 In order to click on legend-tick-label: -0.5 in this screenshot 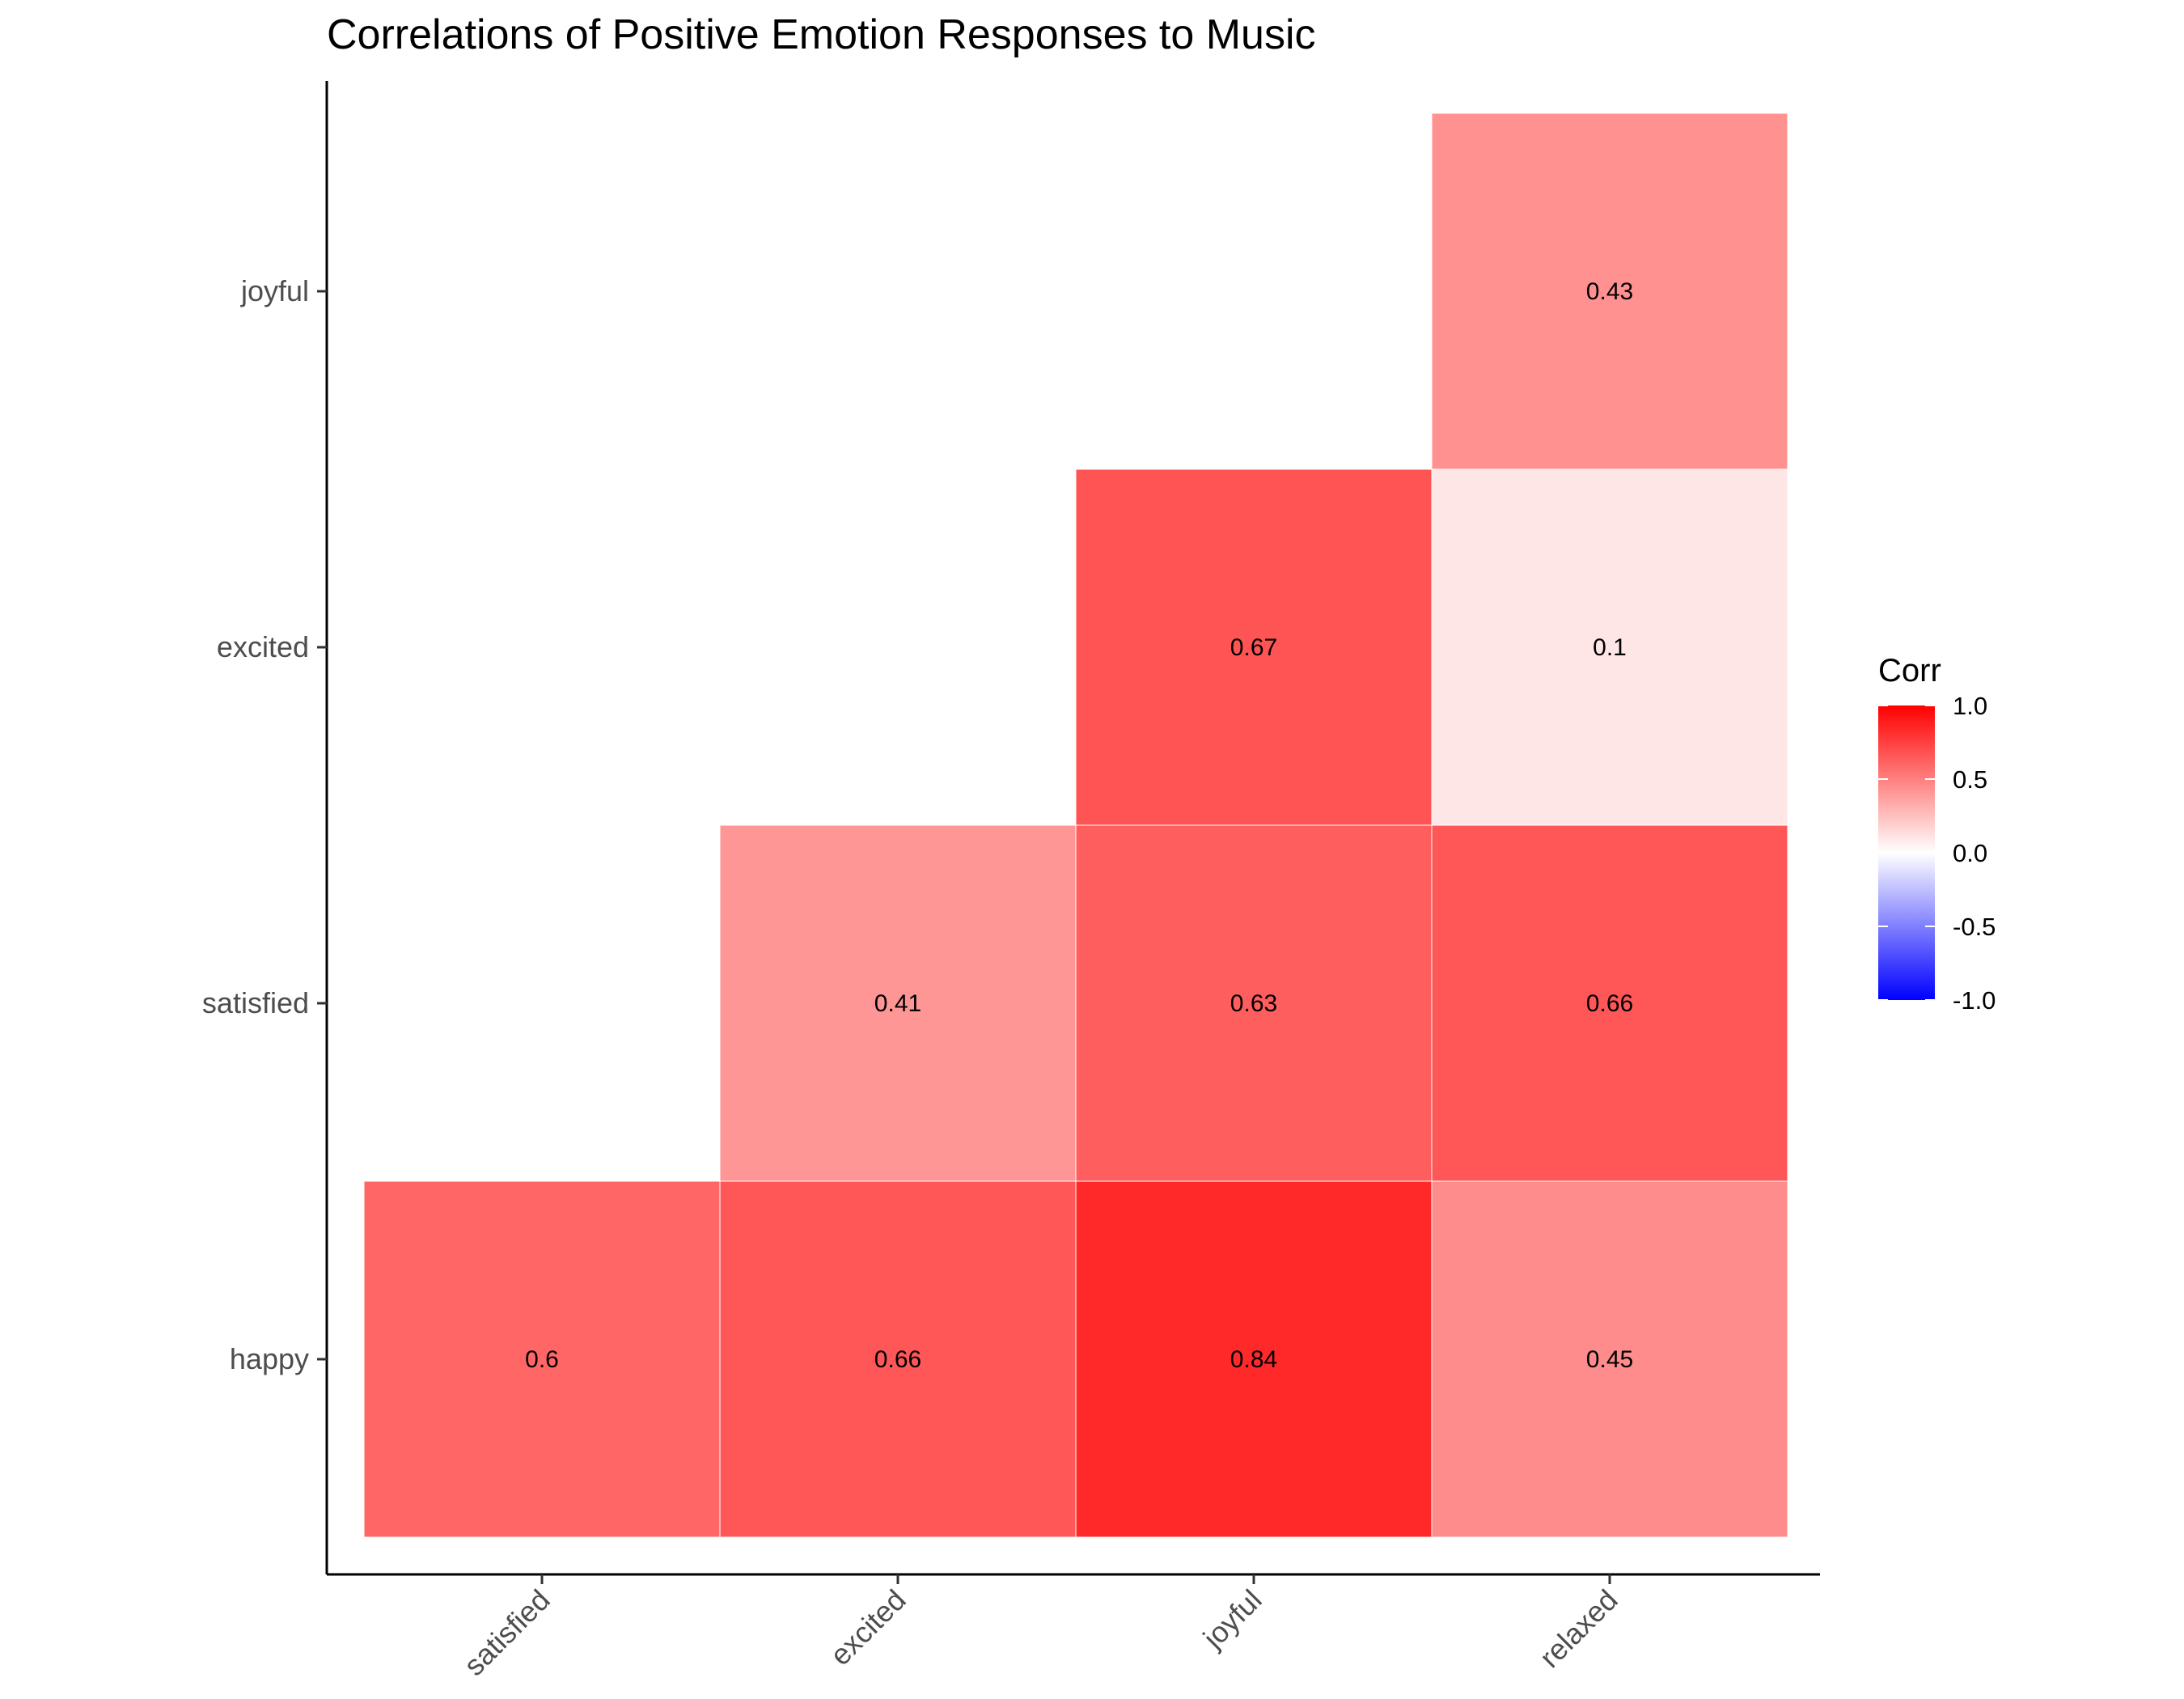, I will do `click(1974, 927)`.